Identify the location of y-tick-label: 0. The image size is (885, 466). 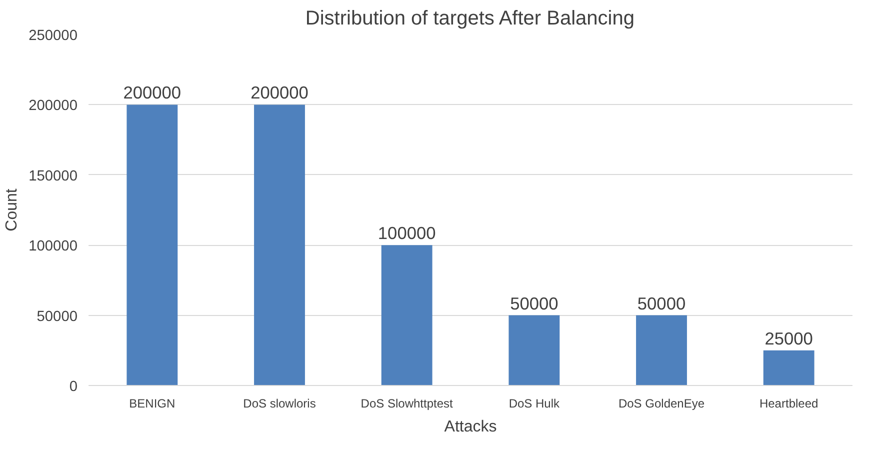
(73, 387).